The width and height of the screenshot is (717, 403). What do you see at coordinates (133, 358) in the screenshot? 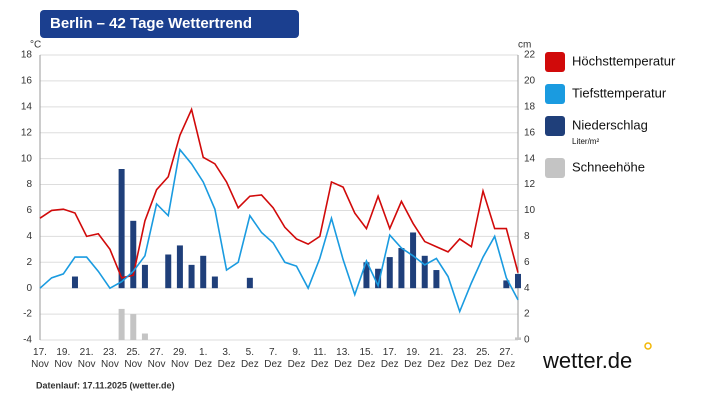
I see `x-tick-label: 25. Nov` at bounding box center [133, 358].